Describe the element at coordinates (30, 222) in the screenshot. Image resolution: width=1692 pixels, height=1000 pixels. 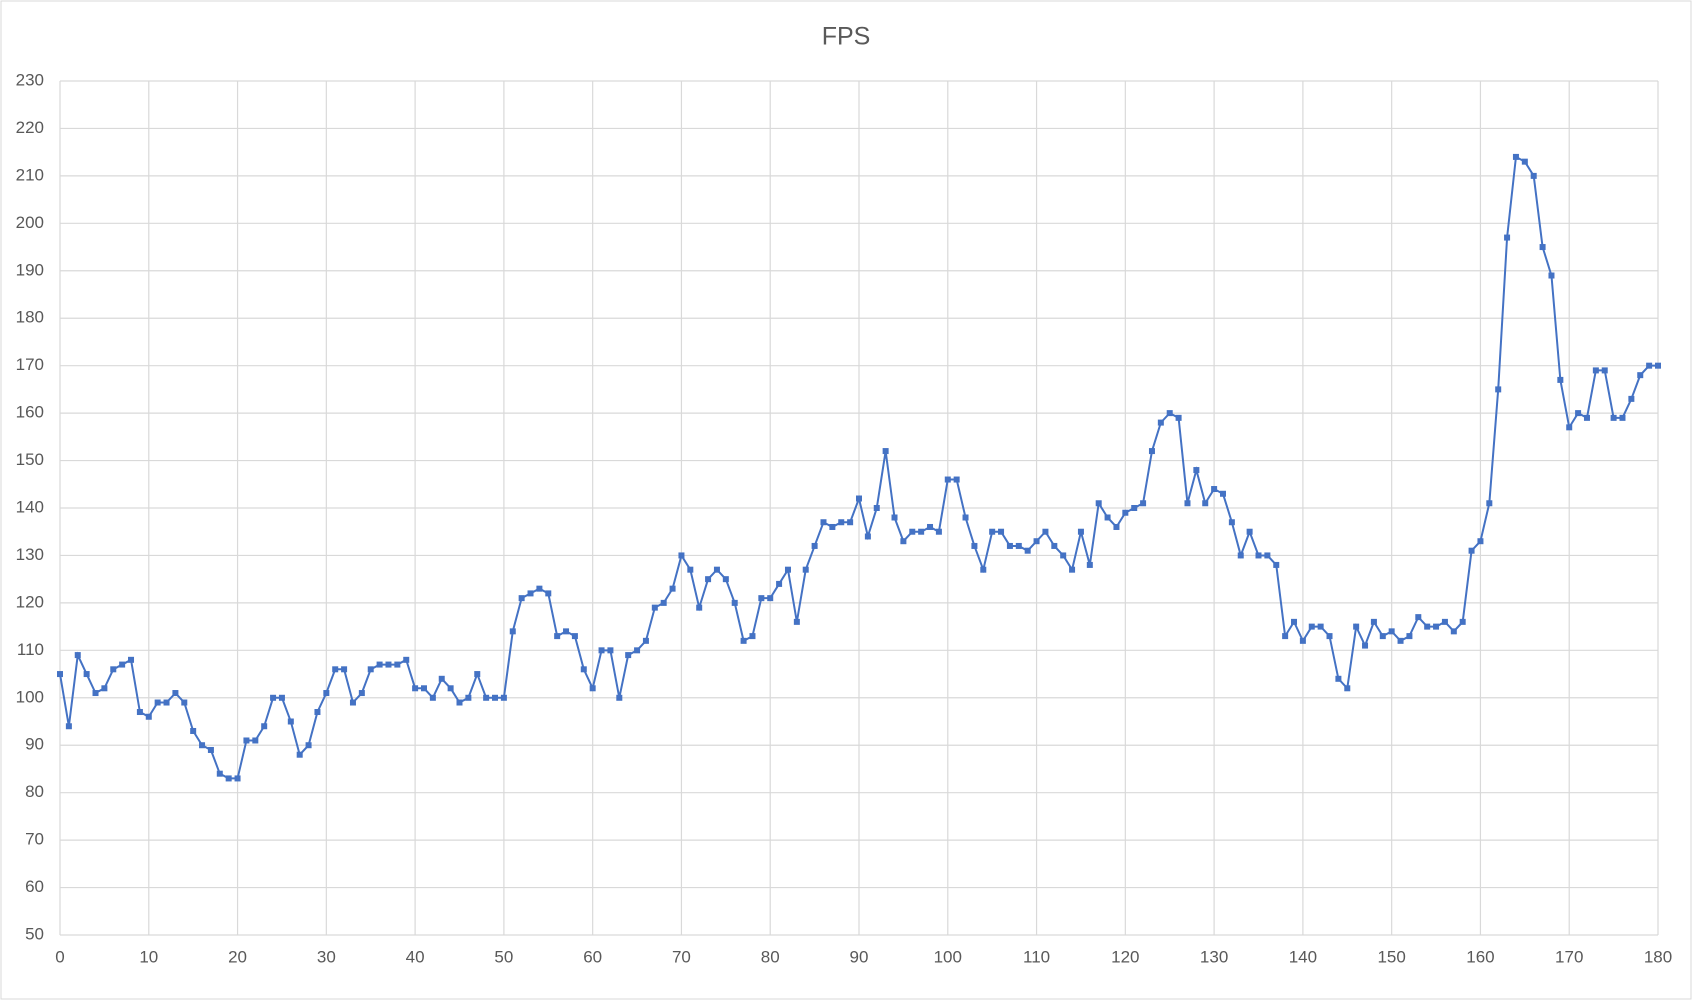
I see `y-tick-label: 200` at that location.